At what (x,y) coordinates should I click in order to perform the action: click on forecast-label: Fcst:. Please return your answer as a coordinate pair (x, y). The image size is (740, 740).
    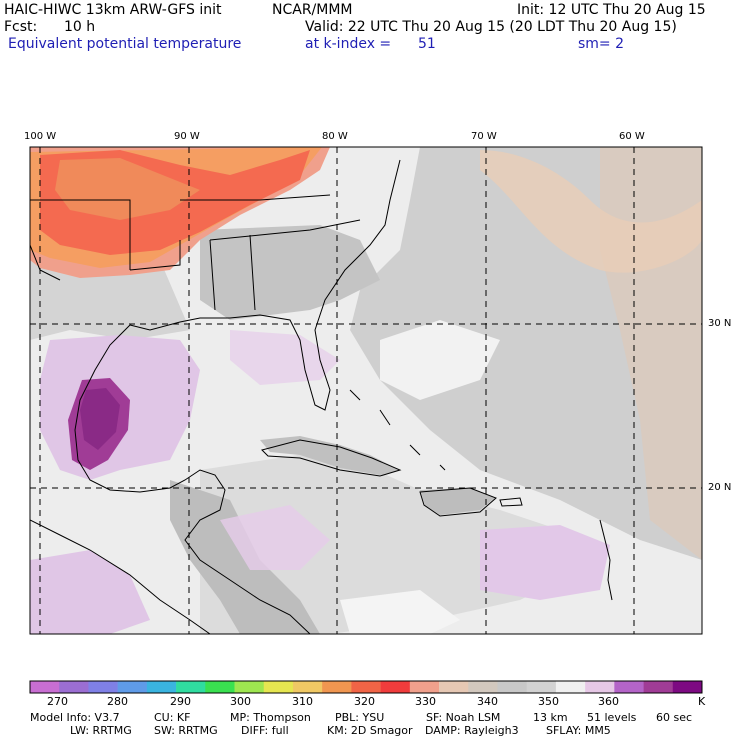
    Looking at the image, I should click on (21, 27).